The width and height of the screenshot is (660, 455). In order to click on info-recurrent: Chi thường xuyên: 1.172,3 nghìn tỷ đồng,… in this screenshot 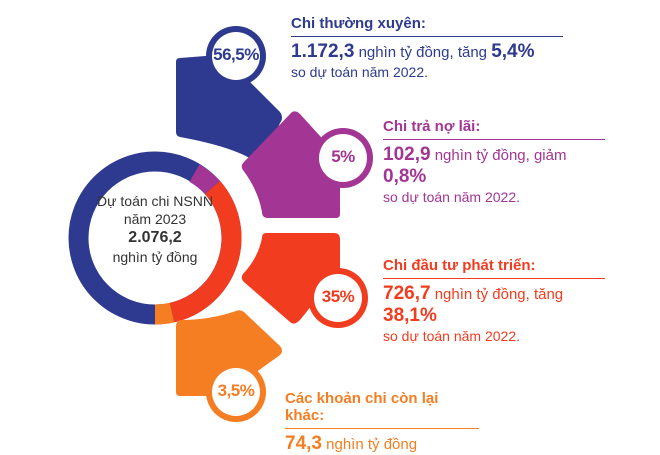, I will do `click(427, 47)`.